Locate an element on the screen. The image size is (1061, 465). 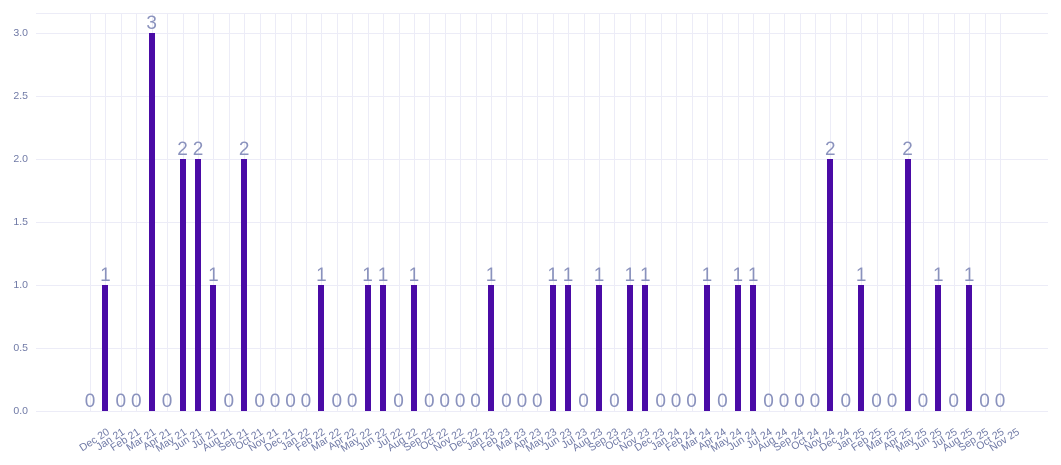
y-axis-label: 2.0 is located at coordinates (20, 159).